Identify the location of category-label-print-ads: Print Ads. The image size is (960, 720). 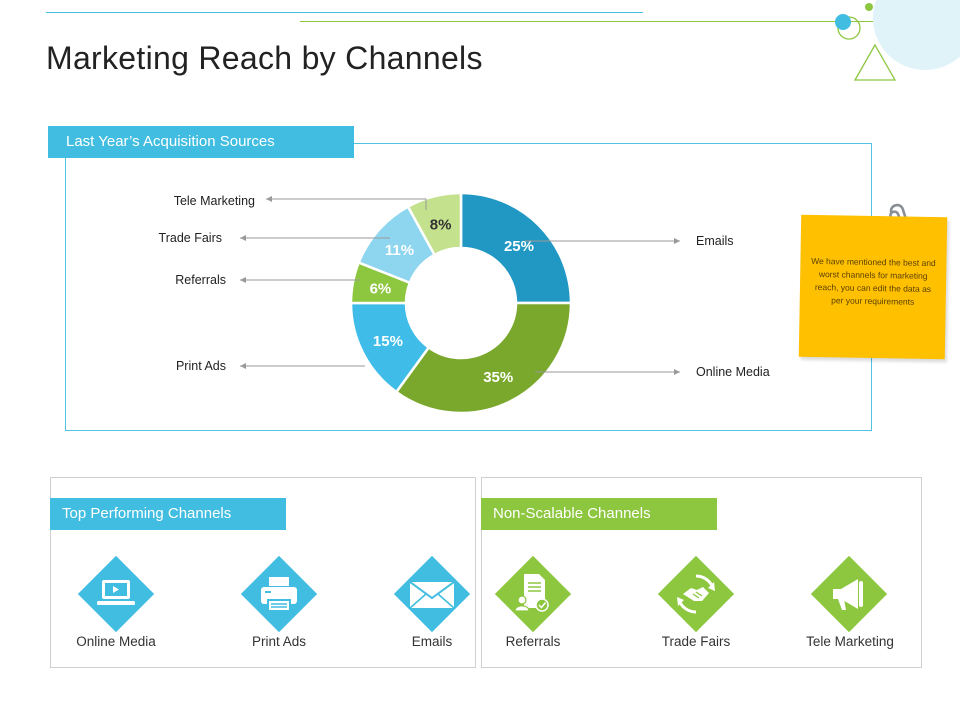
(201, 366).